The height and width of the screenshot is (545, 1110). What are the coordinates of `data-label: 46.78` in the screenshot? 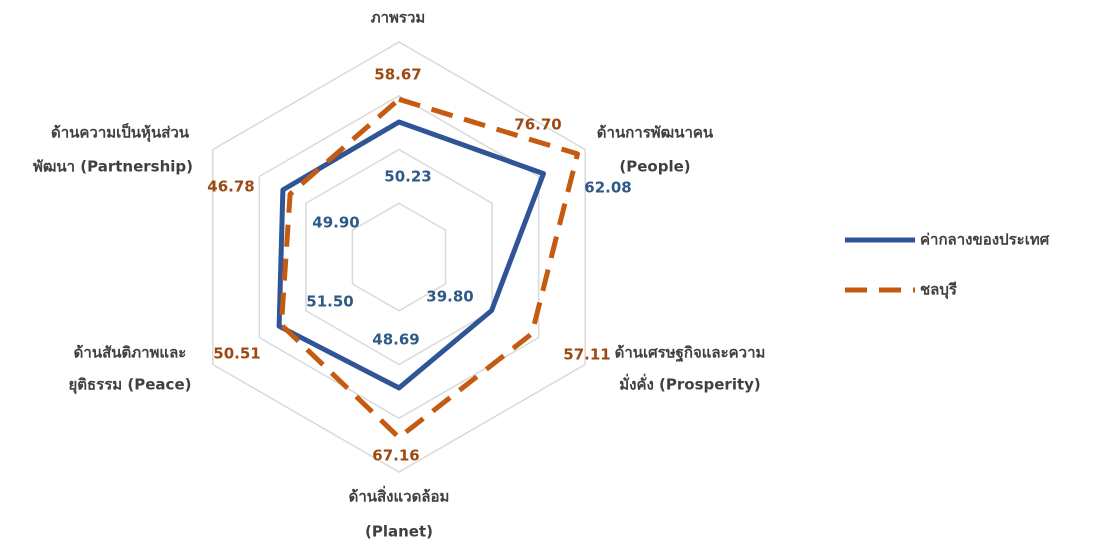 It's located at (230, 187).